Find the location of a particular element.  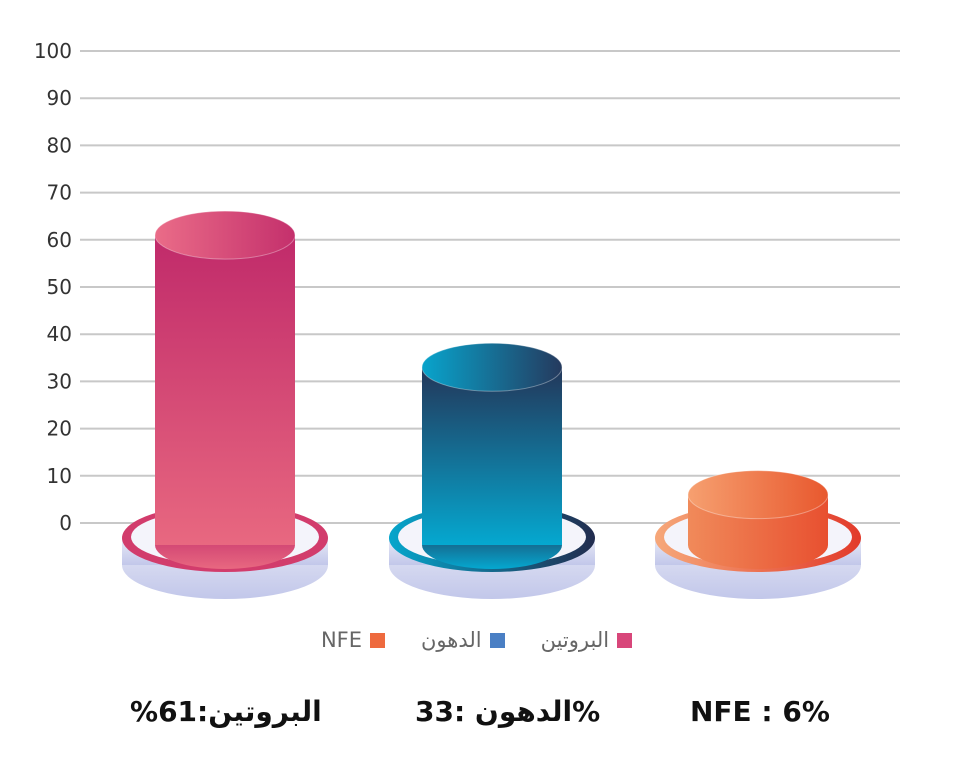

legend-swatch-nfe is located at coordinates (377, 640).